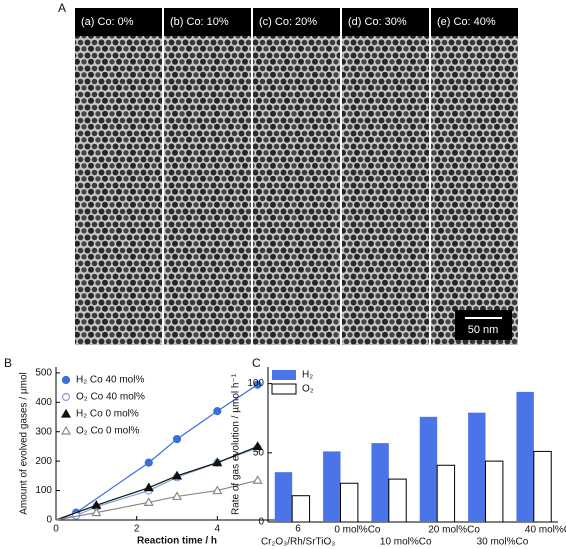 The height and width of the screenshot is (549, 566). I want to click on y-axis-label: Rate of gas evolution / µmol h⁻¹, so click(236, 444).